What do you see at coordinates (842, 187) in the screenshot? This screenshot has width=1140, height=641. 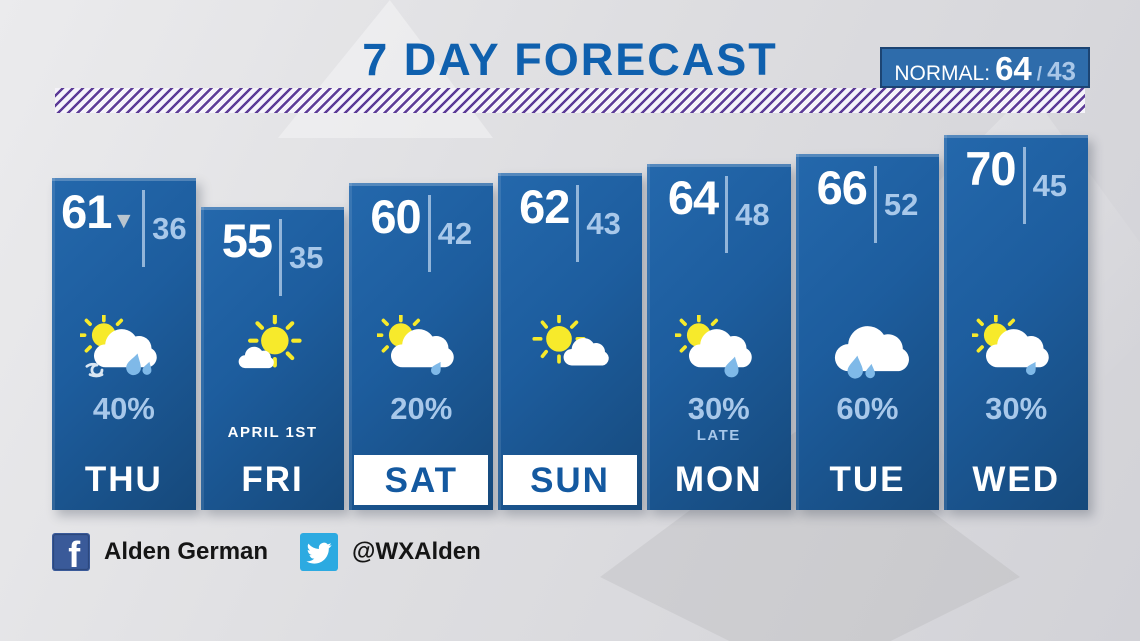 I see `high-temp: 66` at bounding box center [842, 187].